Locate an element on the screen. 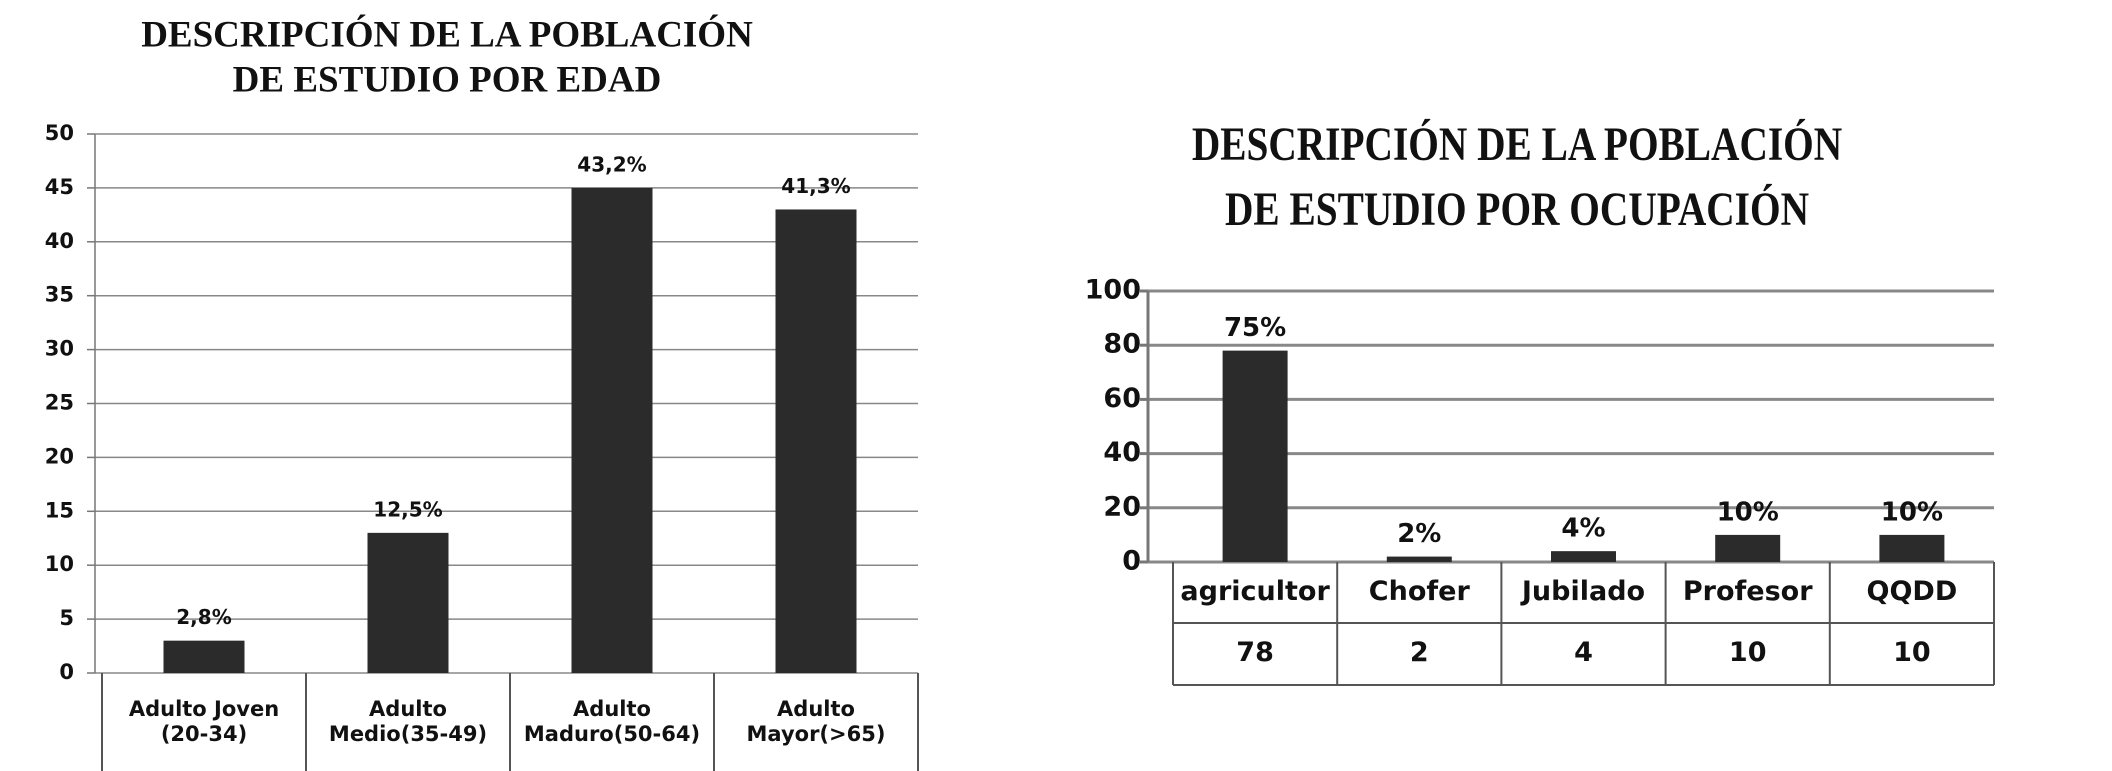 This screenshot has width=2112, height=771. y-tick-label: 25 is located at coordinates (59, 403).